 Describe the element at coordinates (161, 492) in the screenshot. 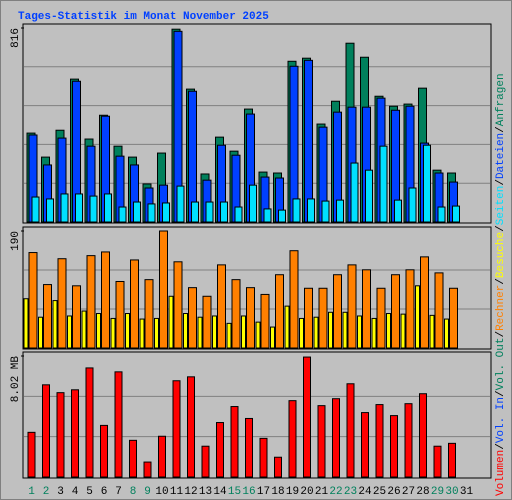

I see `x-tick-label: 10` at that location.